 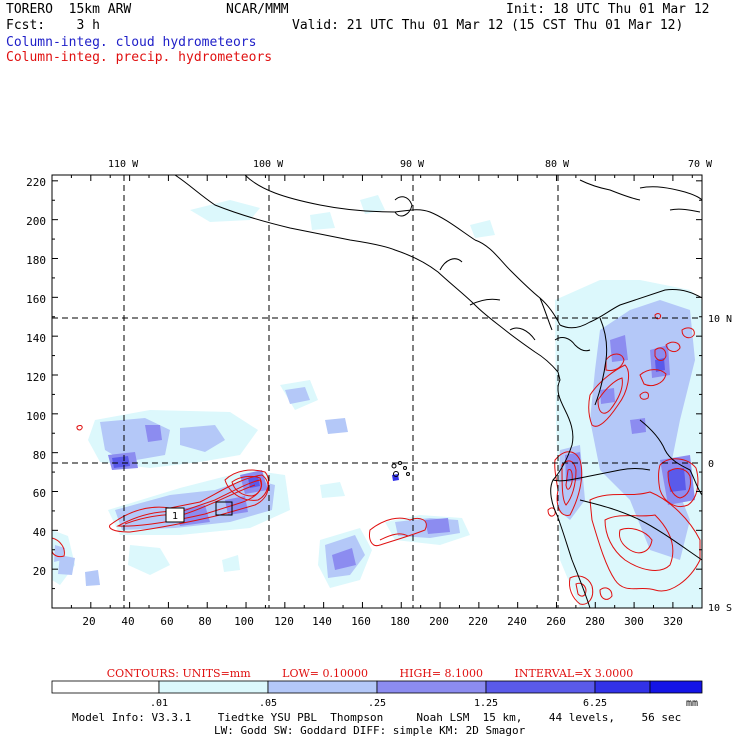 What do you see at coordinates (88, 621) in the screenshot?
I see `x-tick-label: 20` at bounding box center [88, 621].